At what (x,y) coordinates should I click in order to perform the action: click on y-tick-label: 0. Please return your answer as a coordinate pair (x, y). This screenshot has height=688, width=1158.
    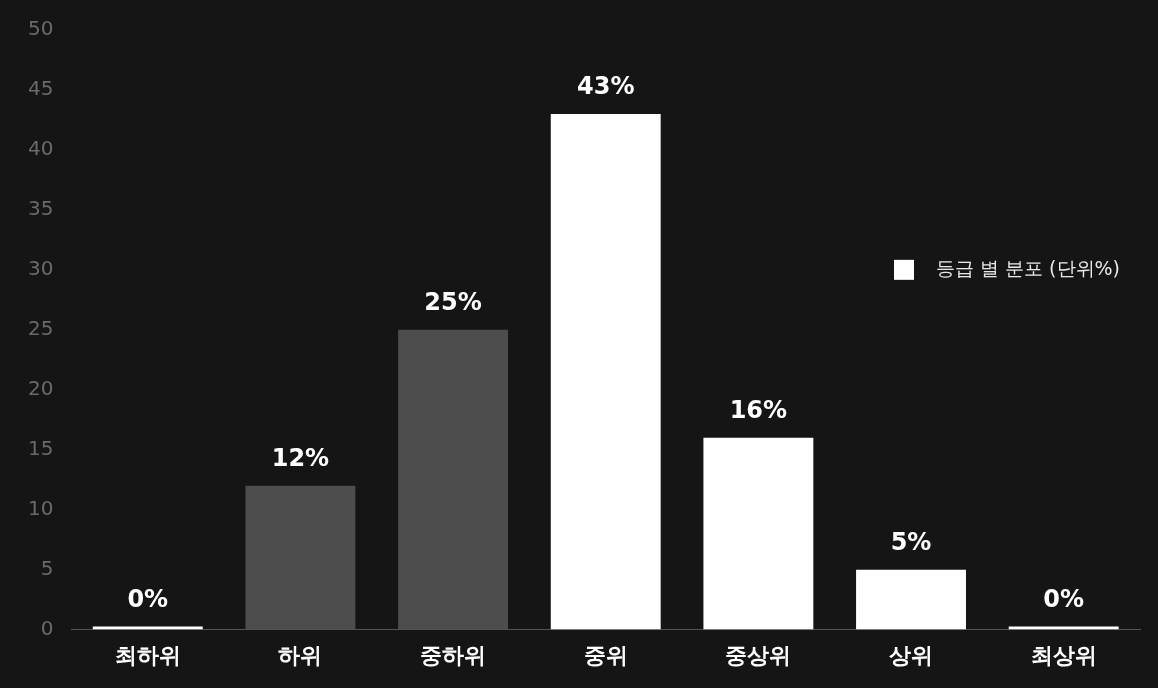
    Looking at the image, I should click on (47, 627).